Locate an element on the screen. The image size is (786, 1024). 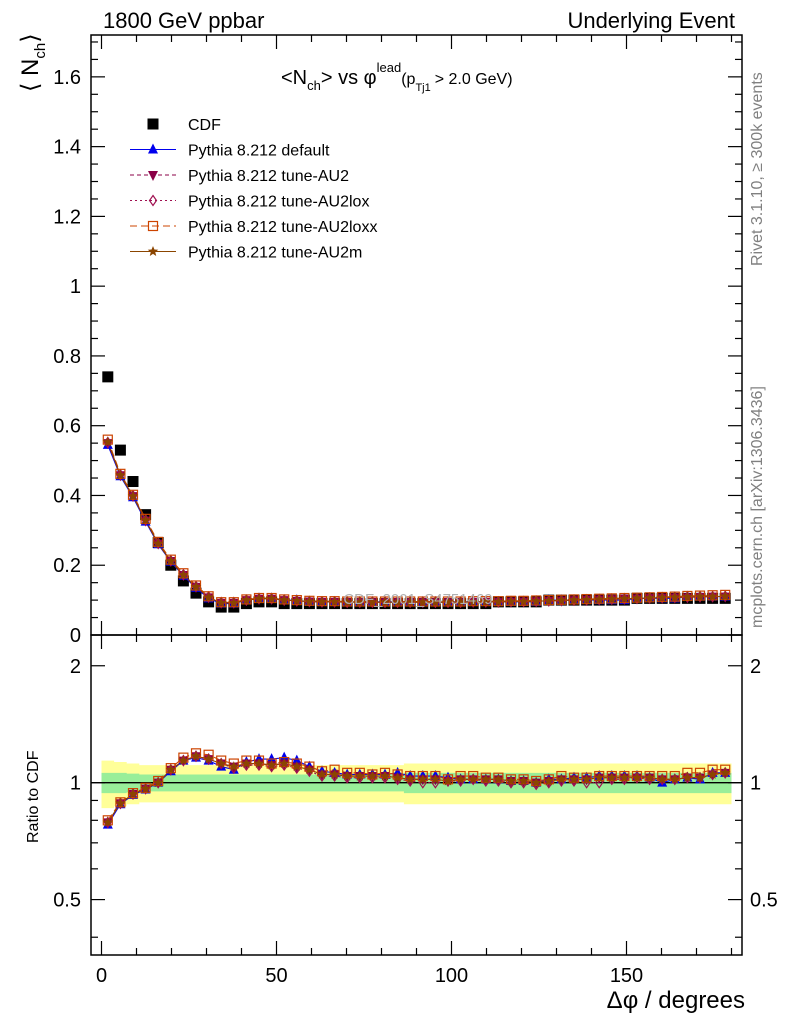
watermark: CDF_2001_S4751469 is located at coordinates (417, 599).